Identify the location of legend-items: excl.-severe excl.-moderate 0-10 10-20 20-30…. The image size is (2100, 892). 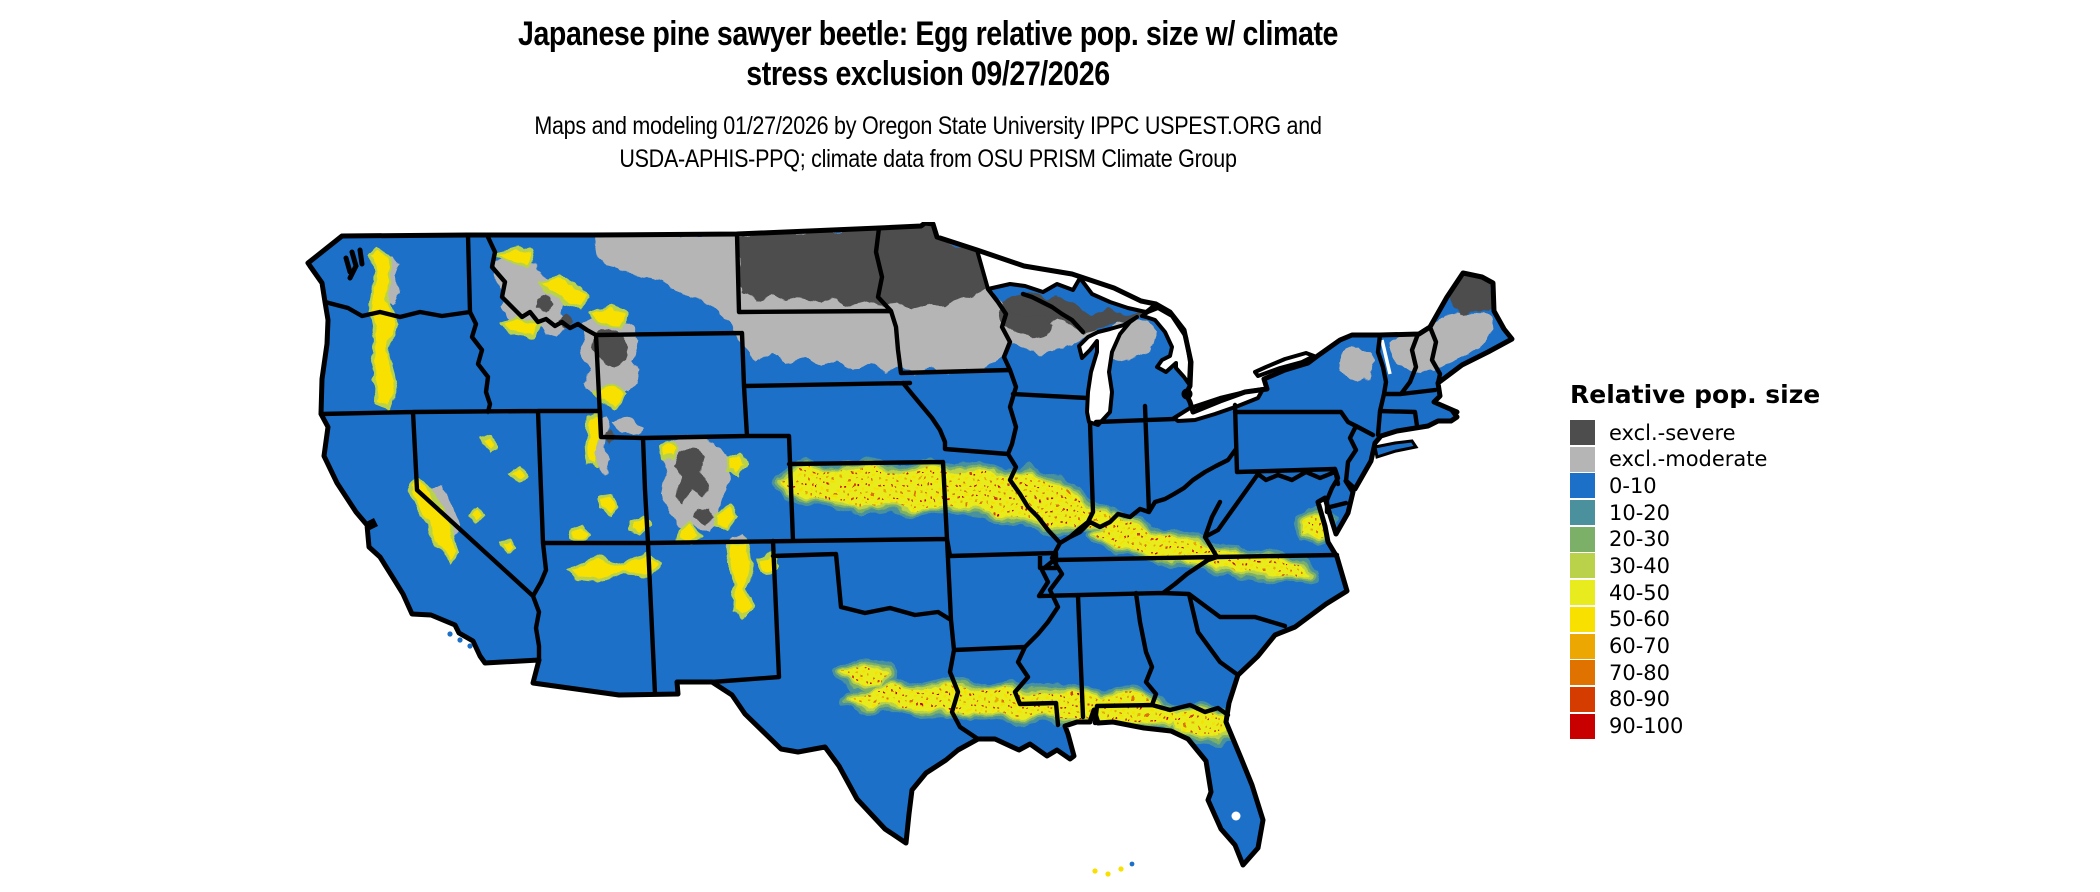
(1695, 579).